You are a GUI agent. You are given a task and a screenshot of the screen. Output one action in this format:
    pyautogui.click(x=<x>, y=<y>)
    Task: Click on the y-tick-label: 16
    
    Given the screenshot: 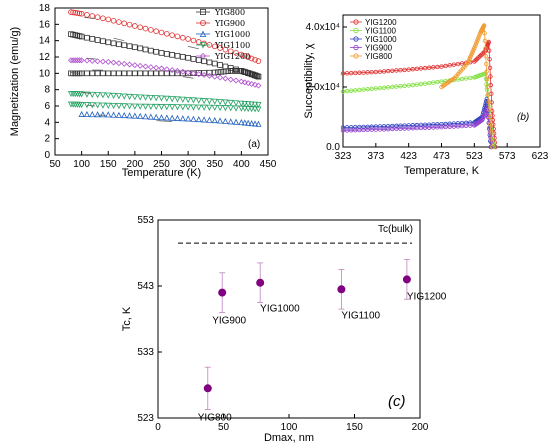 What is the action you would take?
    pyautogui.click(x=45, y=24)
    